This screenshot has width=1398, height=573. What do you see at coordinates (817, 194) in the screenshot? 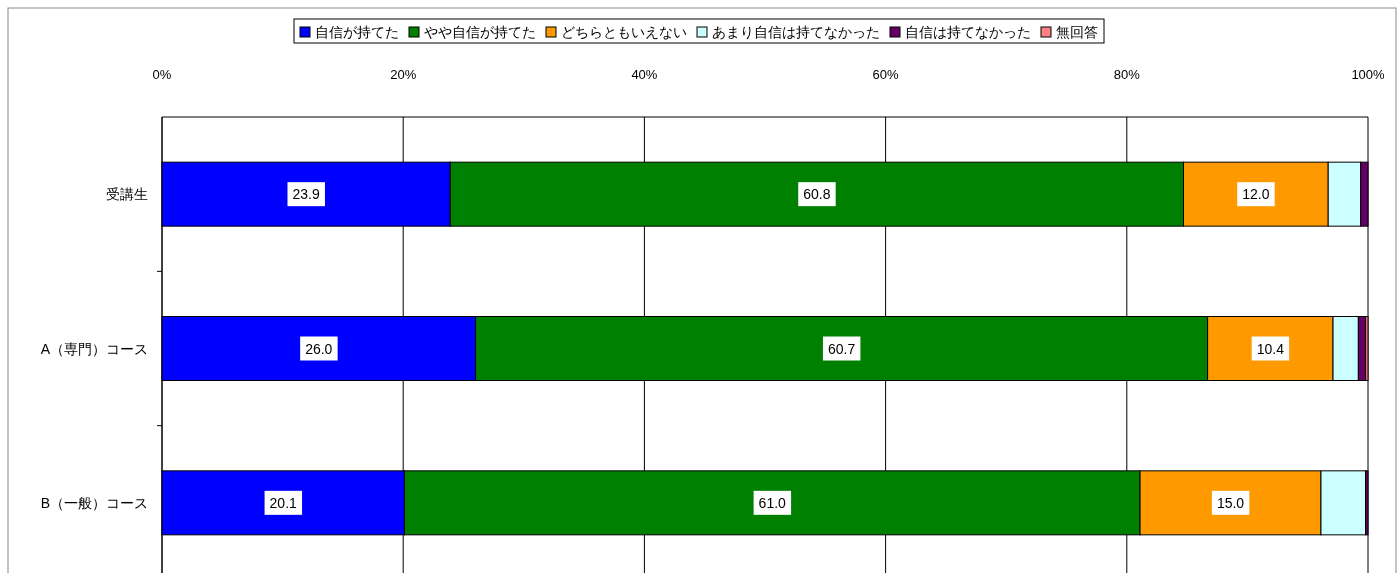
I see `data-label: 60.8` at bounding box center [817, 194].